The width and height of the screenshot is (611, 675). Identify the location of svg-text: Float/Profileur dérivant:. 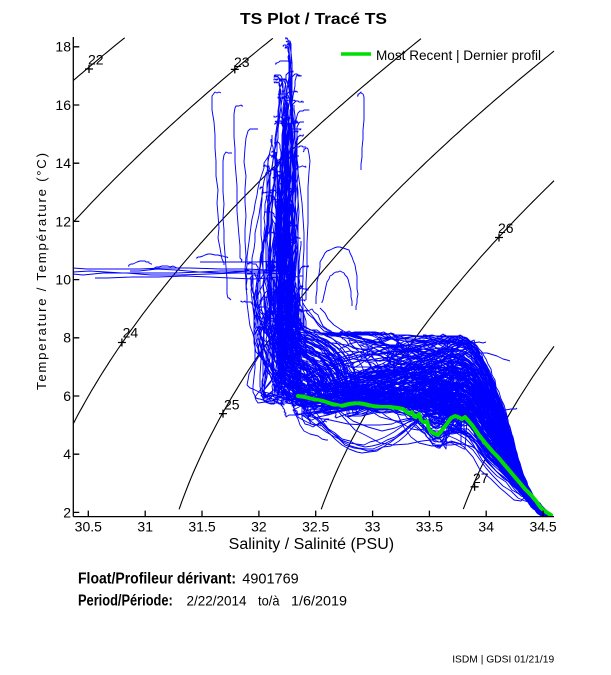
(157, 579).